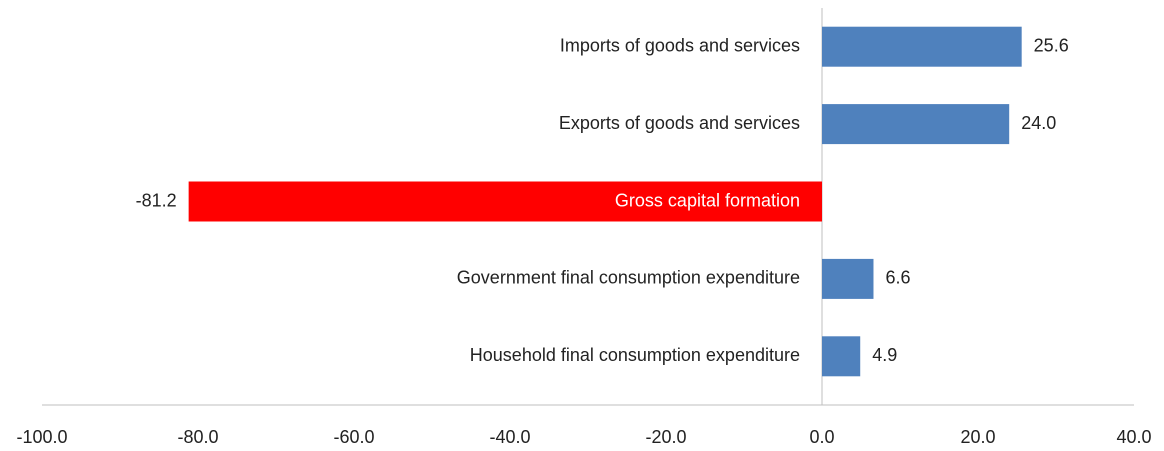 The width and height of the screenshot is (1164, 451). What do you see at coordinates (635, 355) in the screenshot?
I see `category-label: Household final consumption expenditure` at bounding box center [635, 355].